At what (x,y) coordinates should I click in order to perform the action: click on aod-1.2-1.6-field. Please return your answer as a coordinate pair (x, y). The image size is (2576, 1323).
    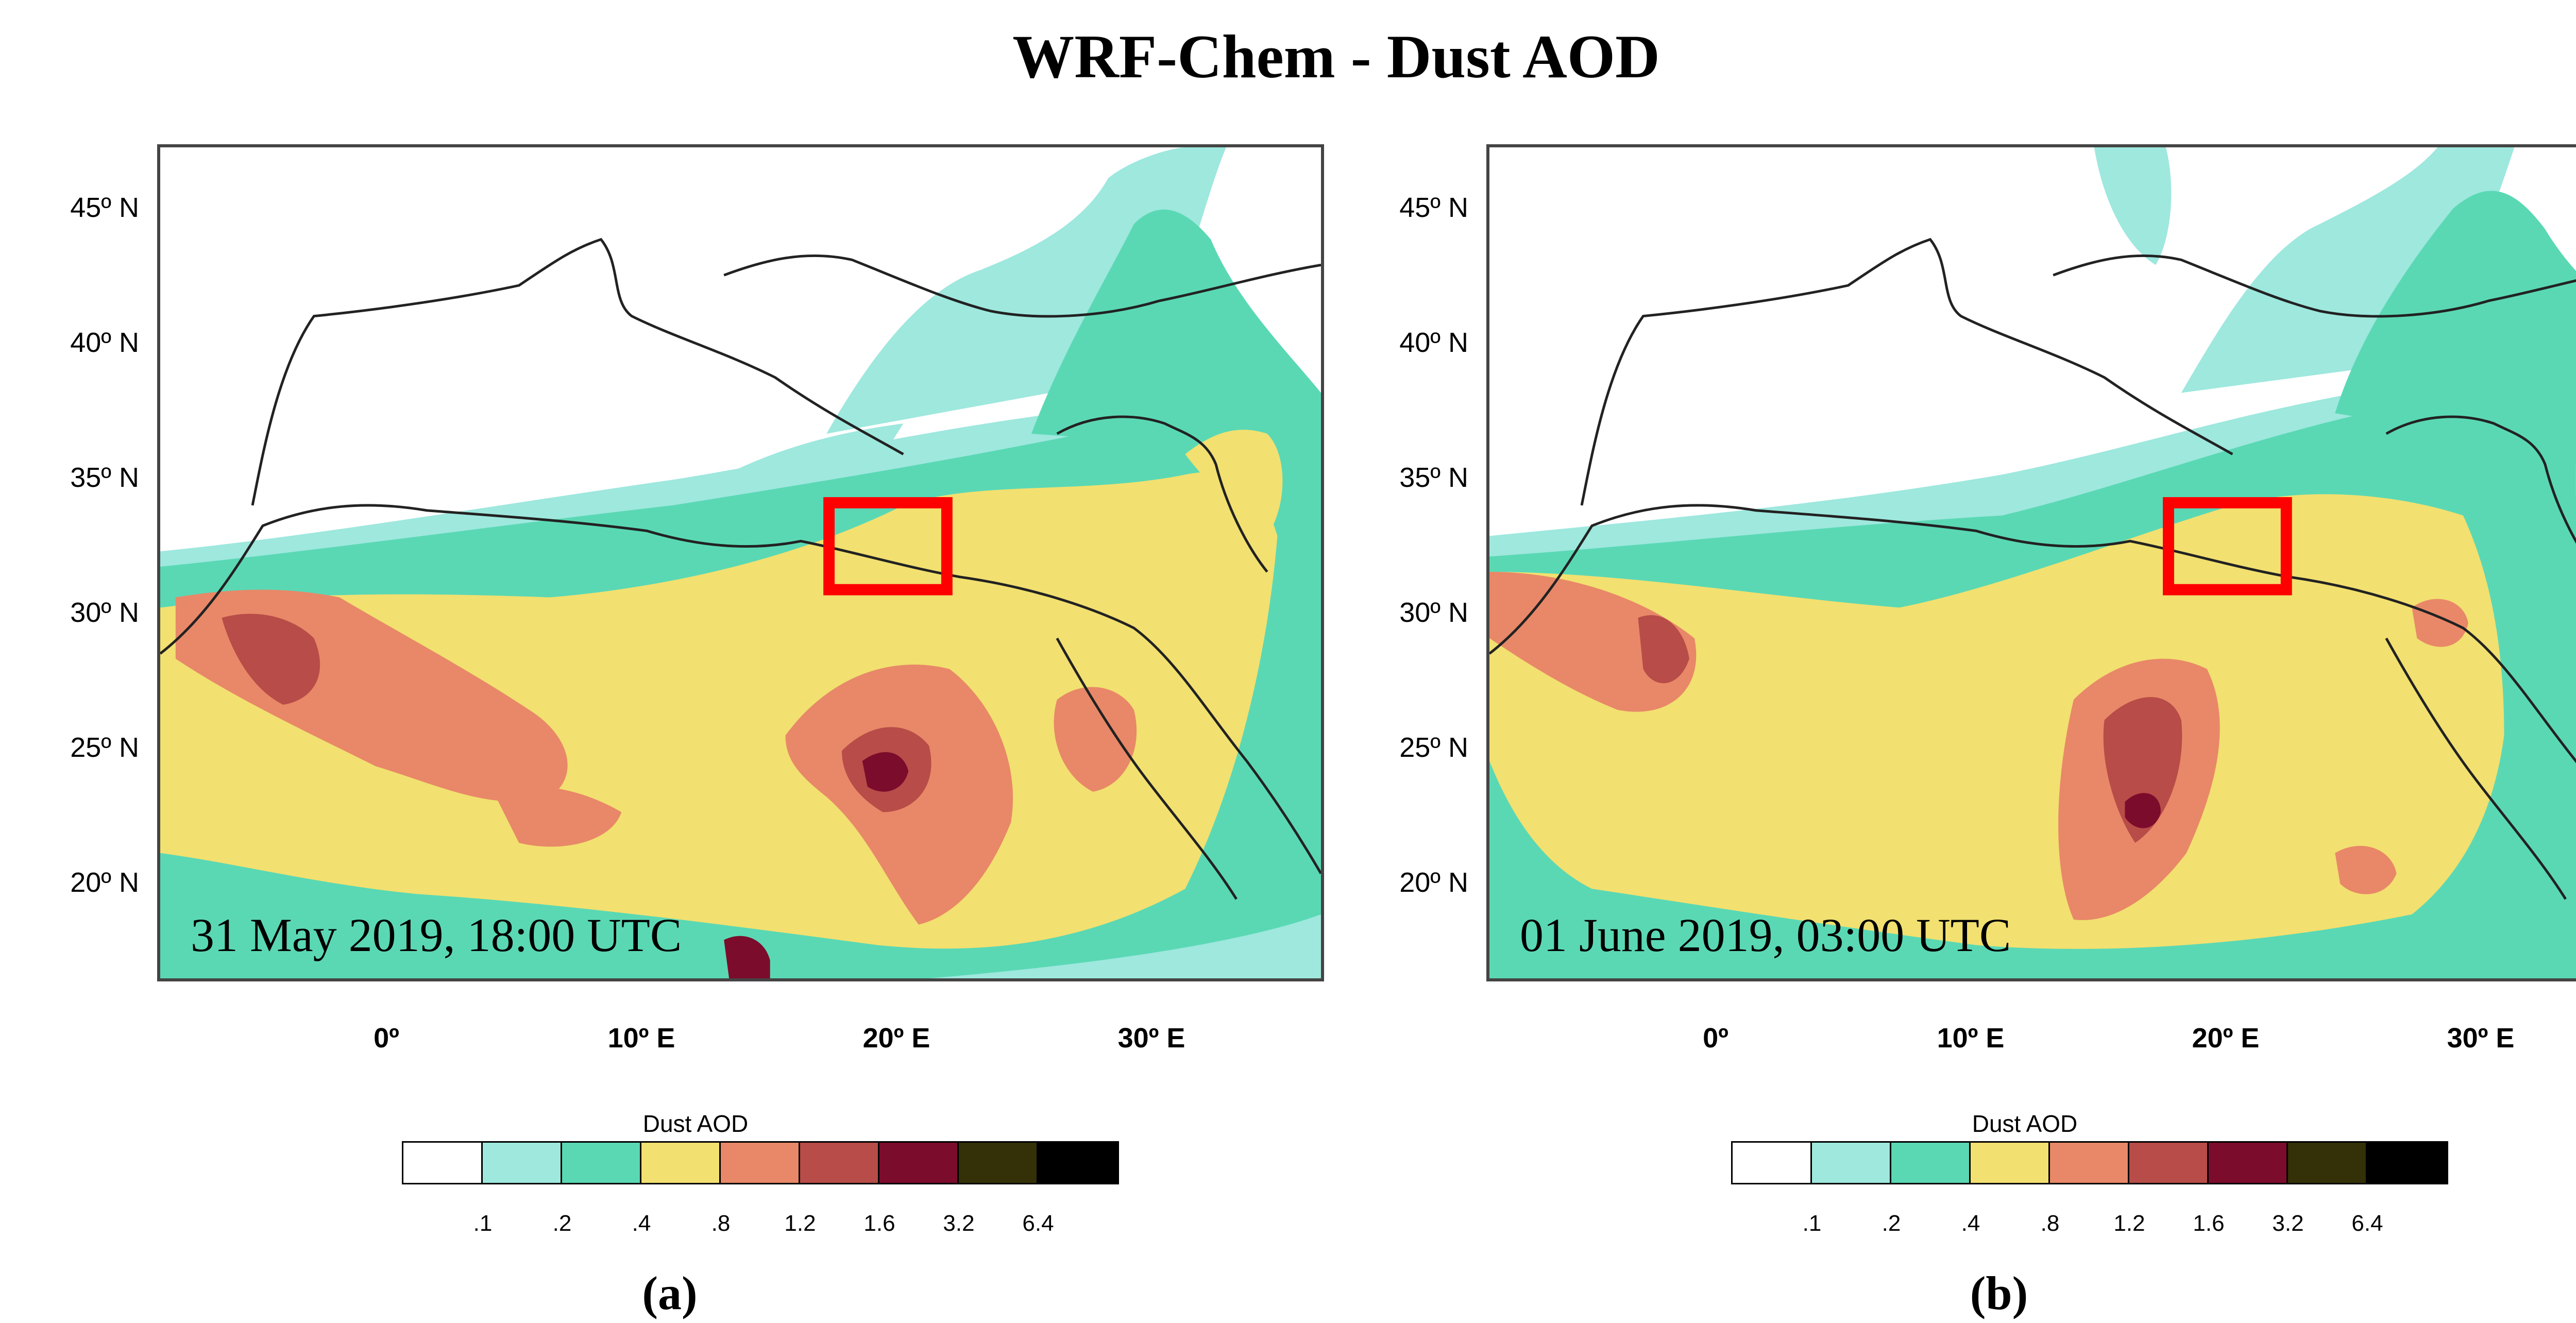
    Looking at the image, I should click on (1910, 729).